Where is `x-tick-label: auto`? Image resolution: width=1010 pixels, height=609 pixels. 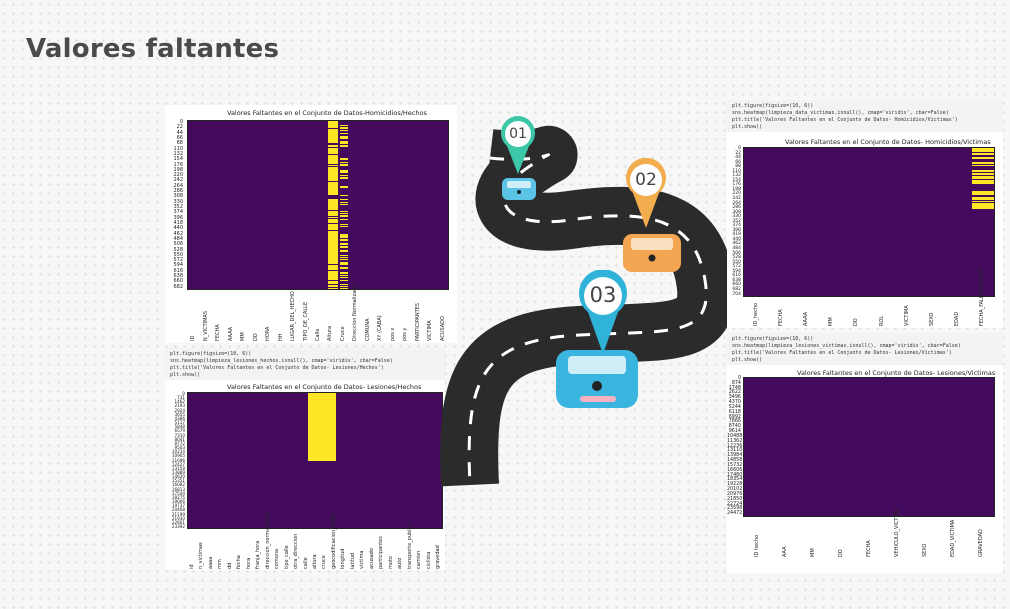 x-tick-label: auto is located at coordinates (400, 563).